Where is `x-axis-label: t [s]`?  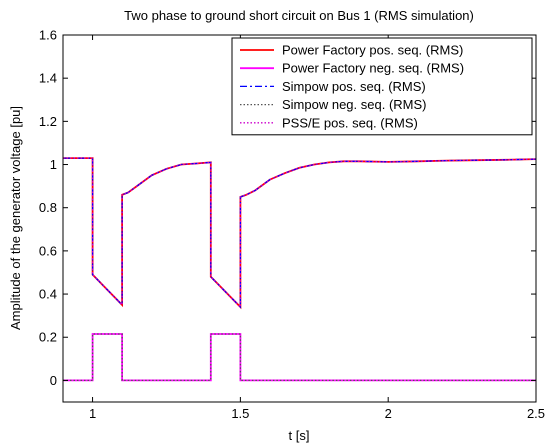 x-axis-label: t [s] is located at coordinates (299, 435).